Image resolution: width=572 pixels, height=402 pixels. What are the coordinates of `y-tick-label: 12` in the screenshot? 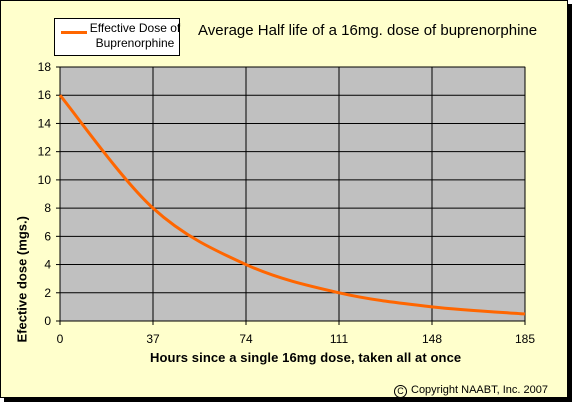 It's located at (45, 152).